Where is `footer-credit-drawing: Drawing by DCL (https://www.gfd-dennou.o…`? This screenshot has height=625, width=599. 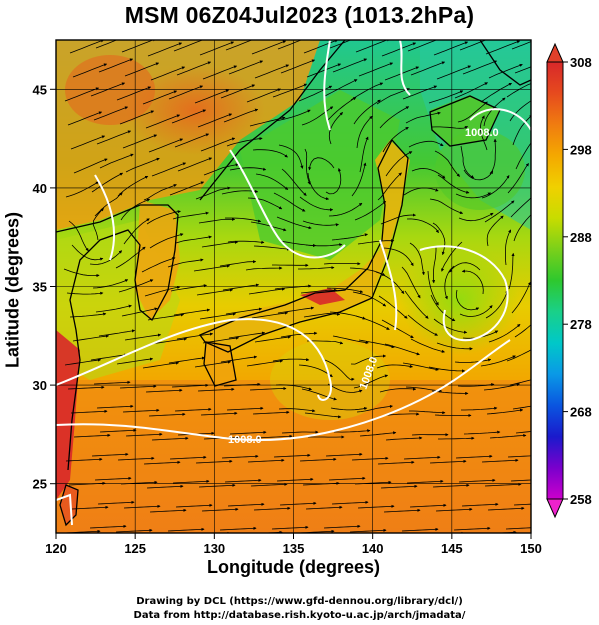 footer-credit-drawing: Drawing by DCL (https://www.gfd-dennou.o… is located at coordinates (299, 601).